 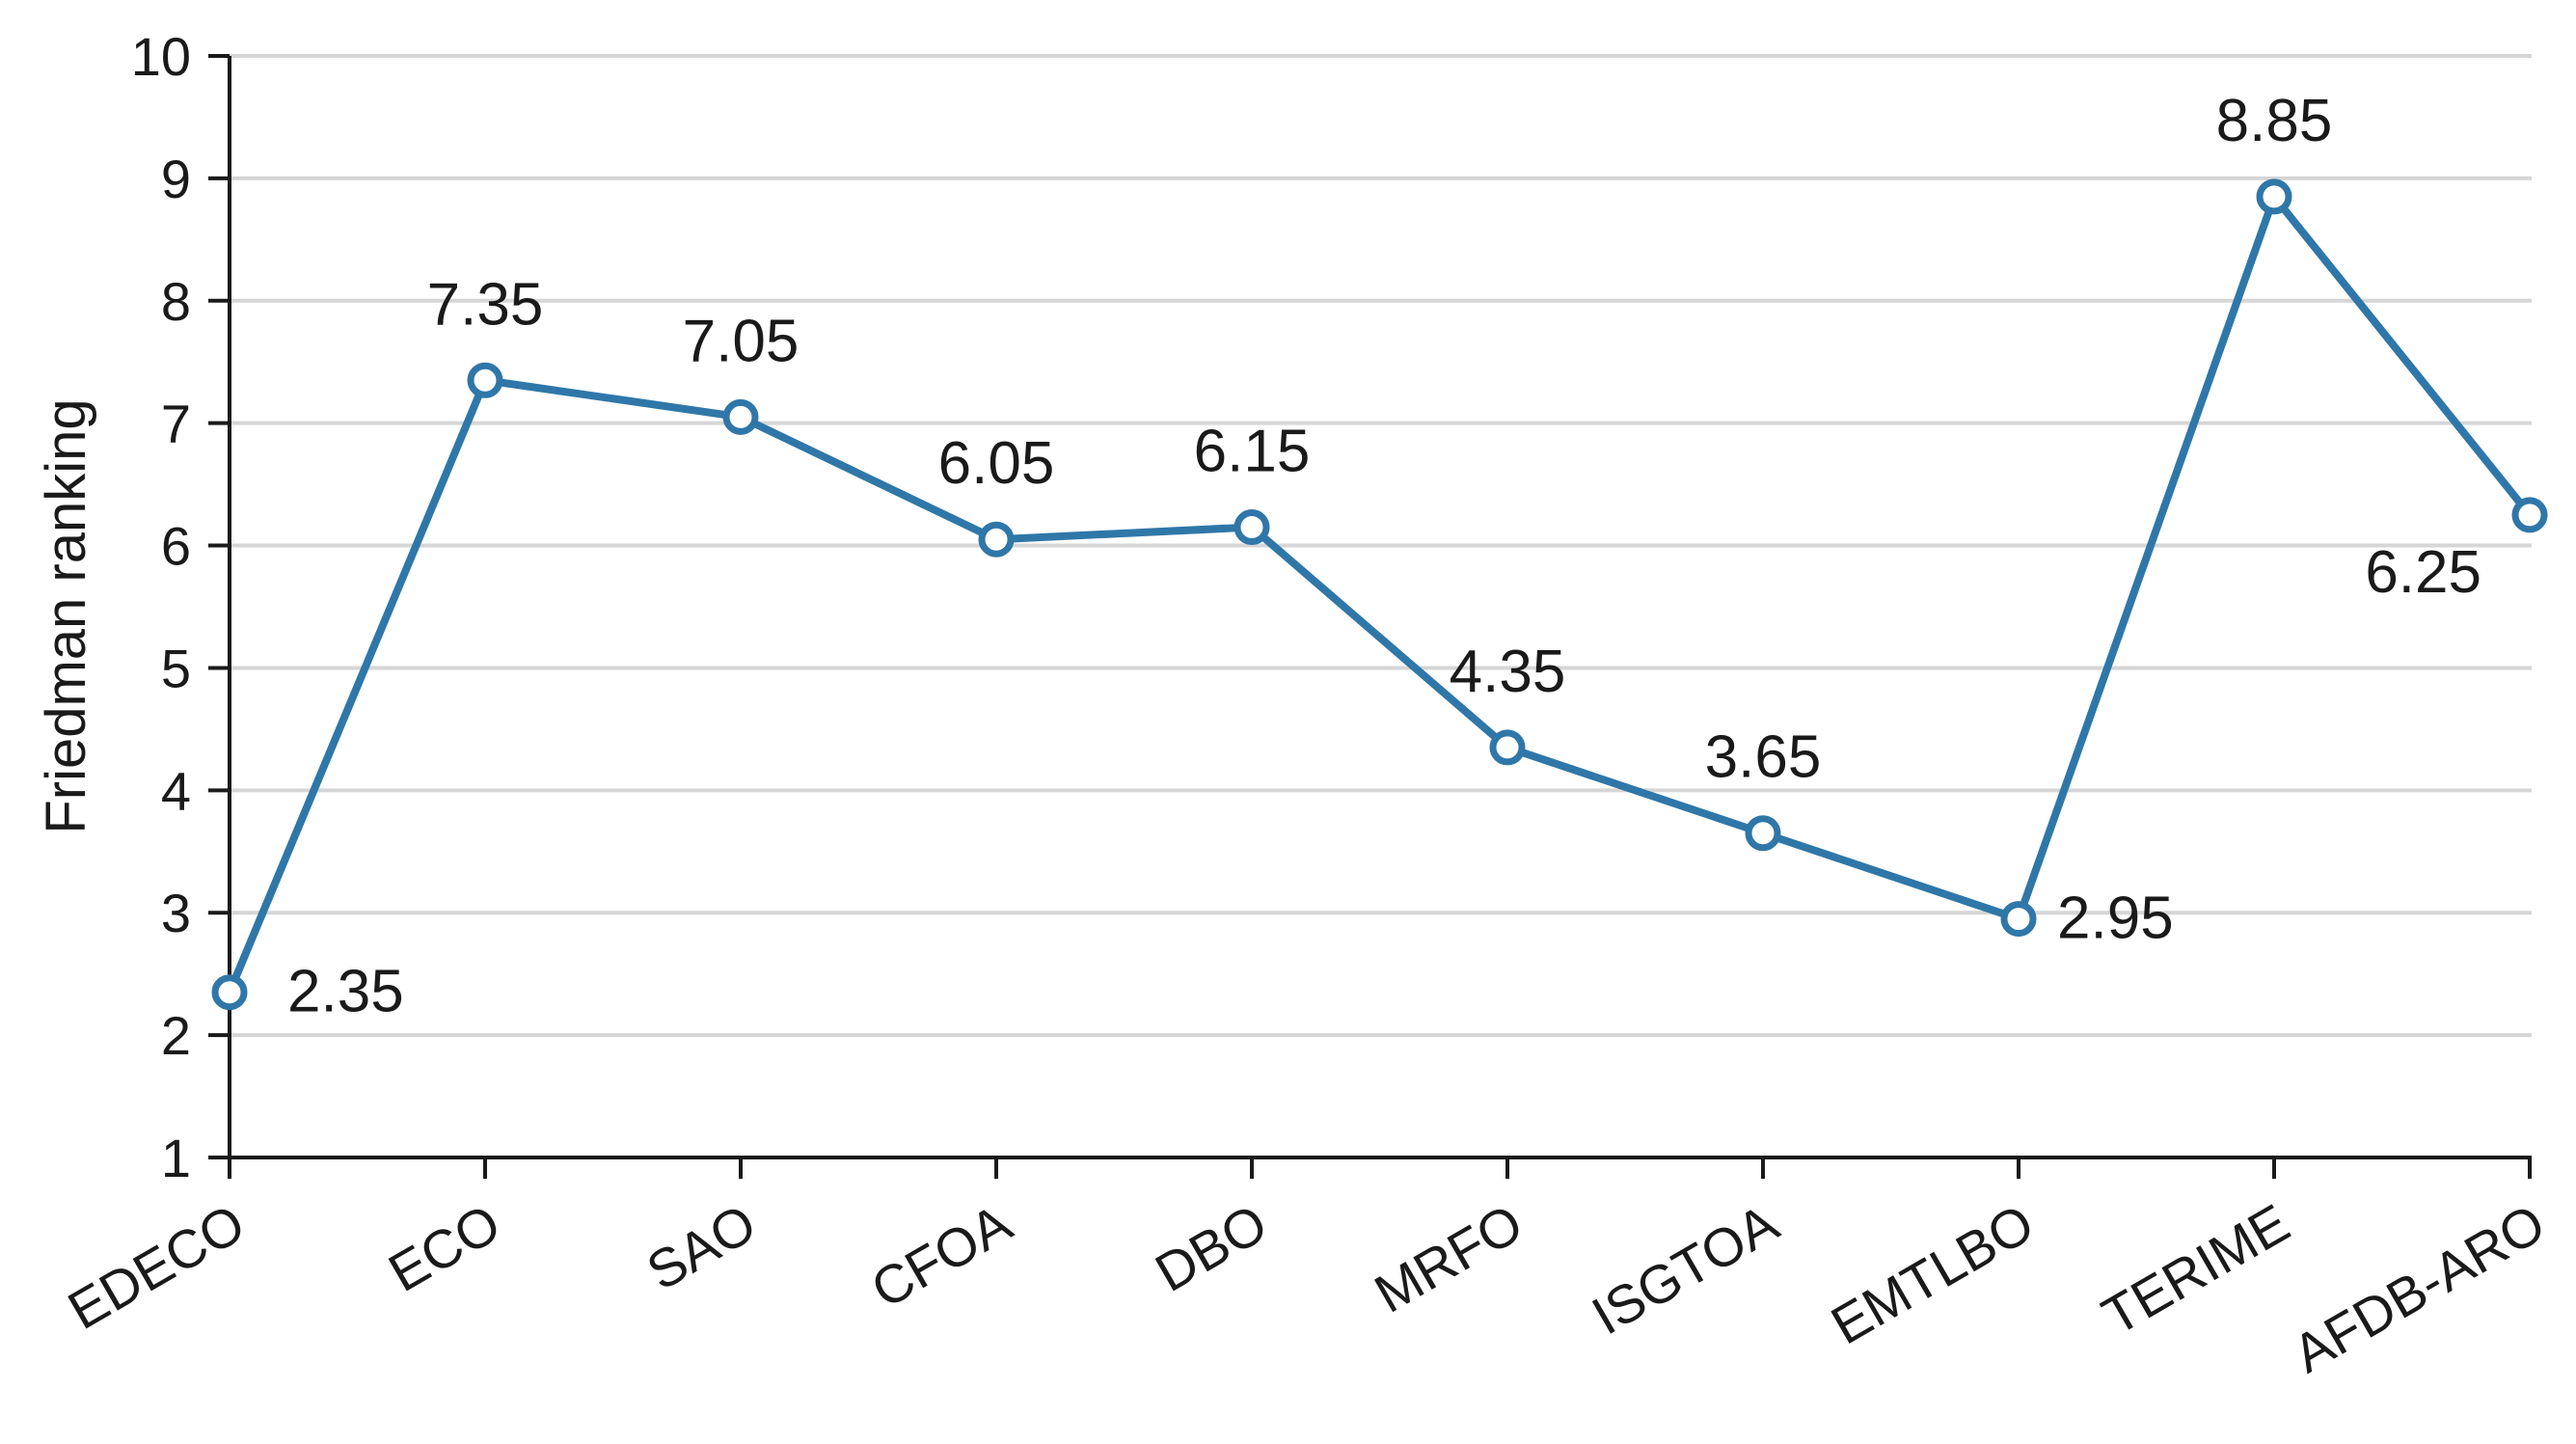 What do you see at coordinates (176, 301) in the screenshot?
I see `y-tick-label: 8` at bounding box center [176, 301].